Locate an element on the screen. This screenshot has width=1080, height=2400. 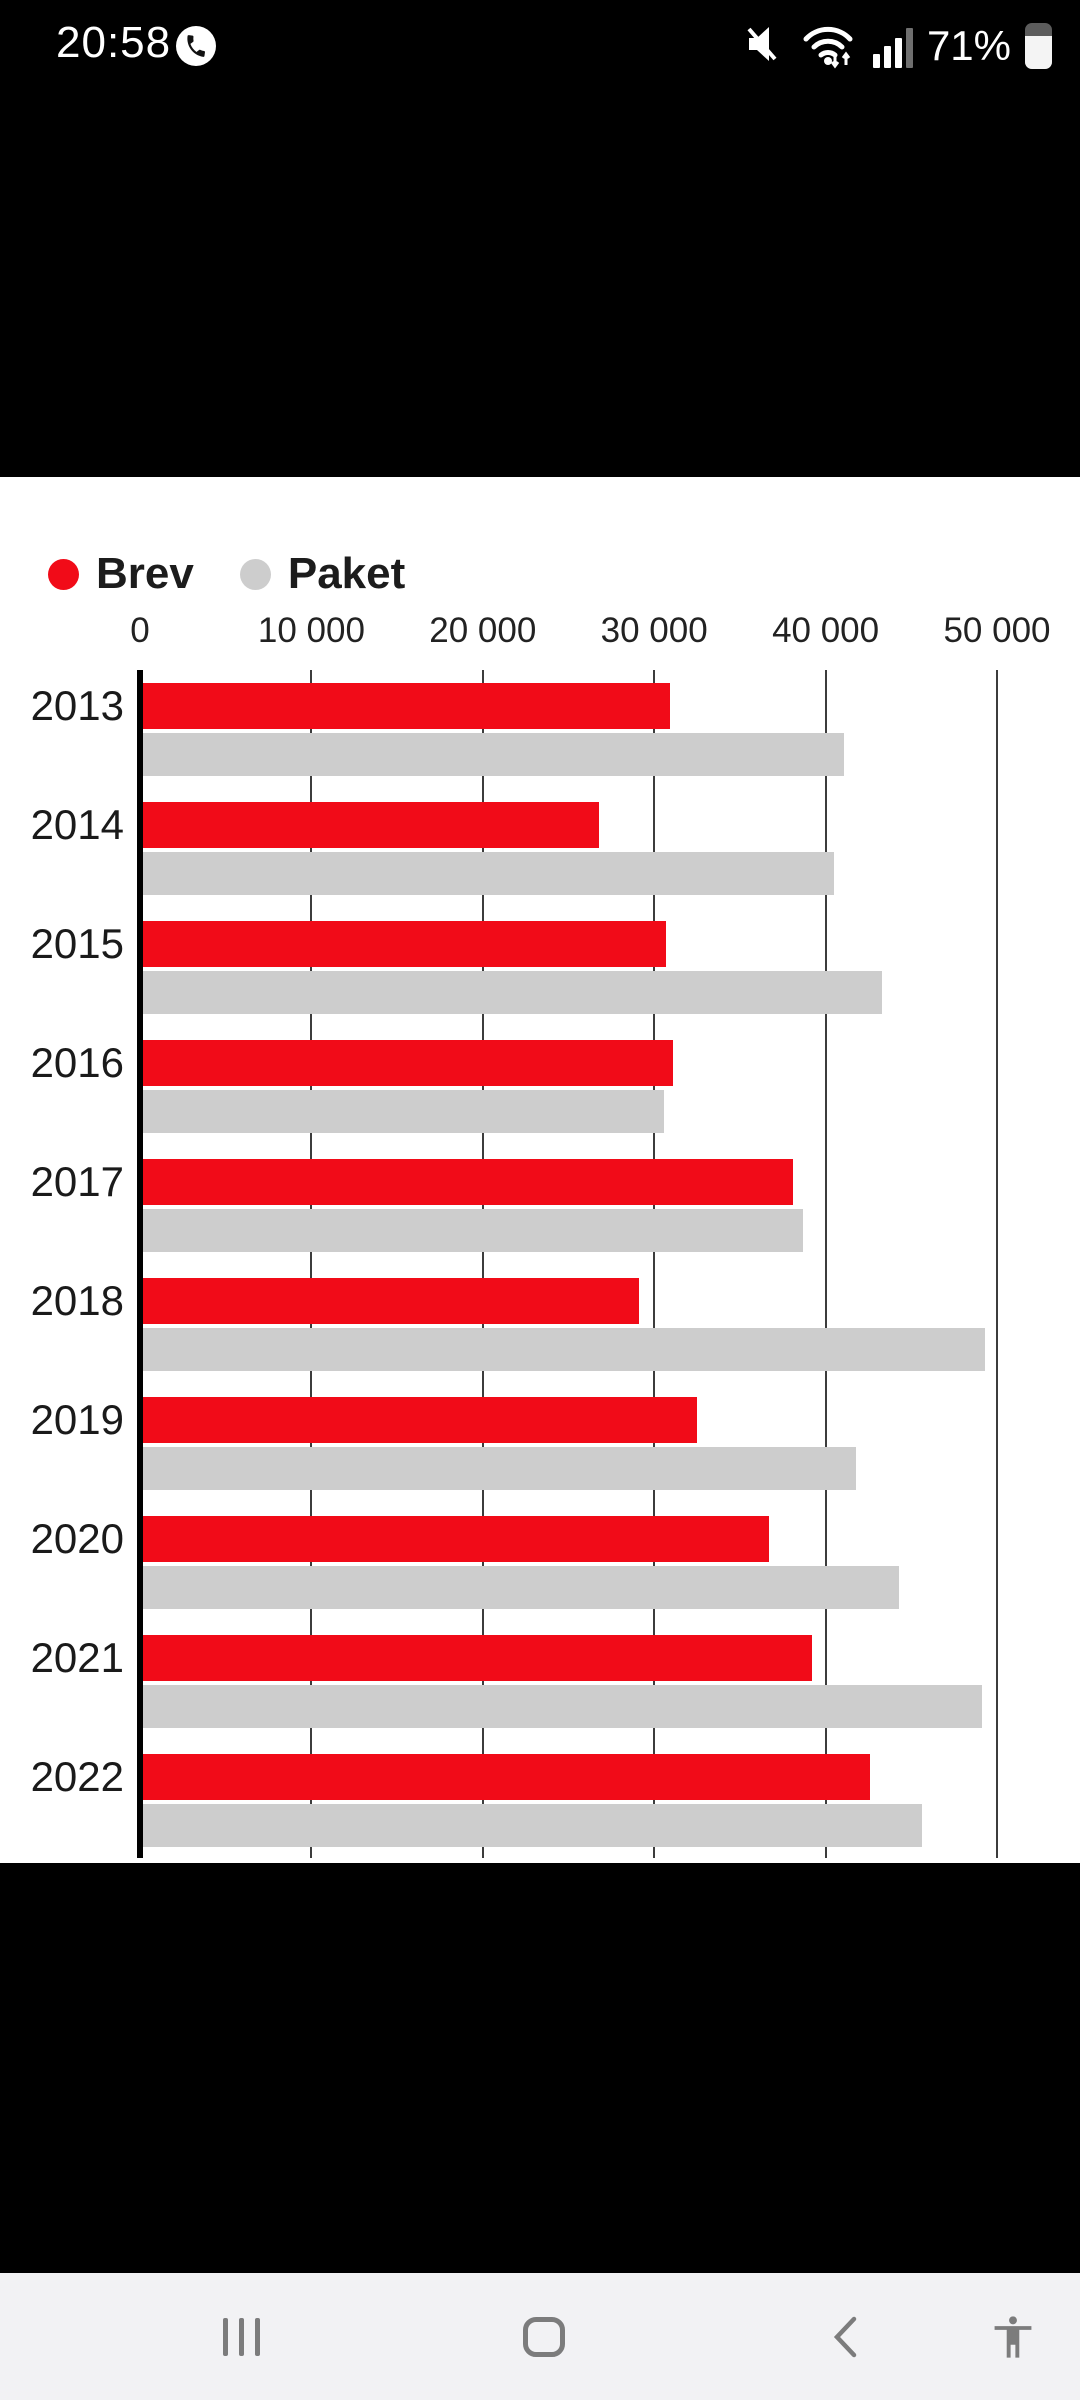
year-label: 2017 is located at coordinates (77, 1181).